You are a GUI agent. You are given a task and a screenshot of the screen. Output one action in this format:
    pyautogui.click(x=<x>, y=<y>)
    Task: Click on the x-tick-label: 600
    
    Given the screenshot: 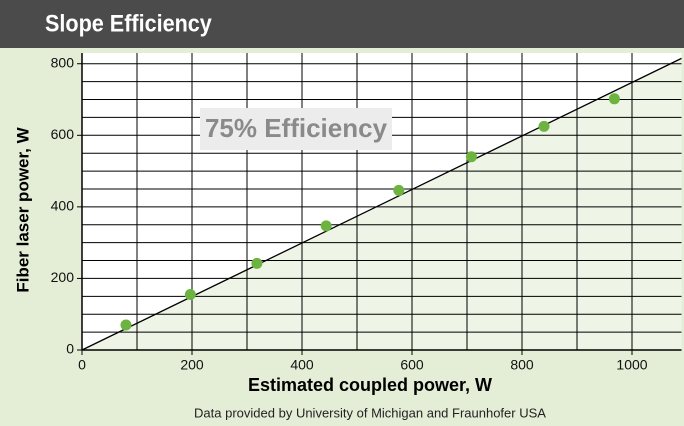 What is the action you would take?
    pyautogui.click(x=412, y=365)
    